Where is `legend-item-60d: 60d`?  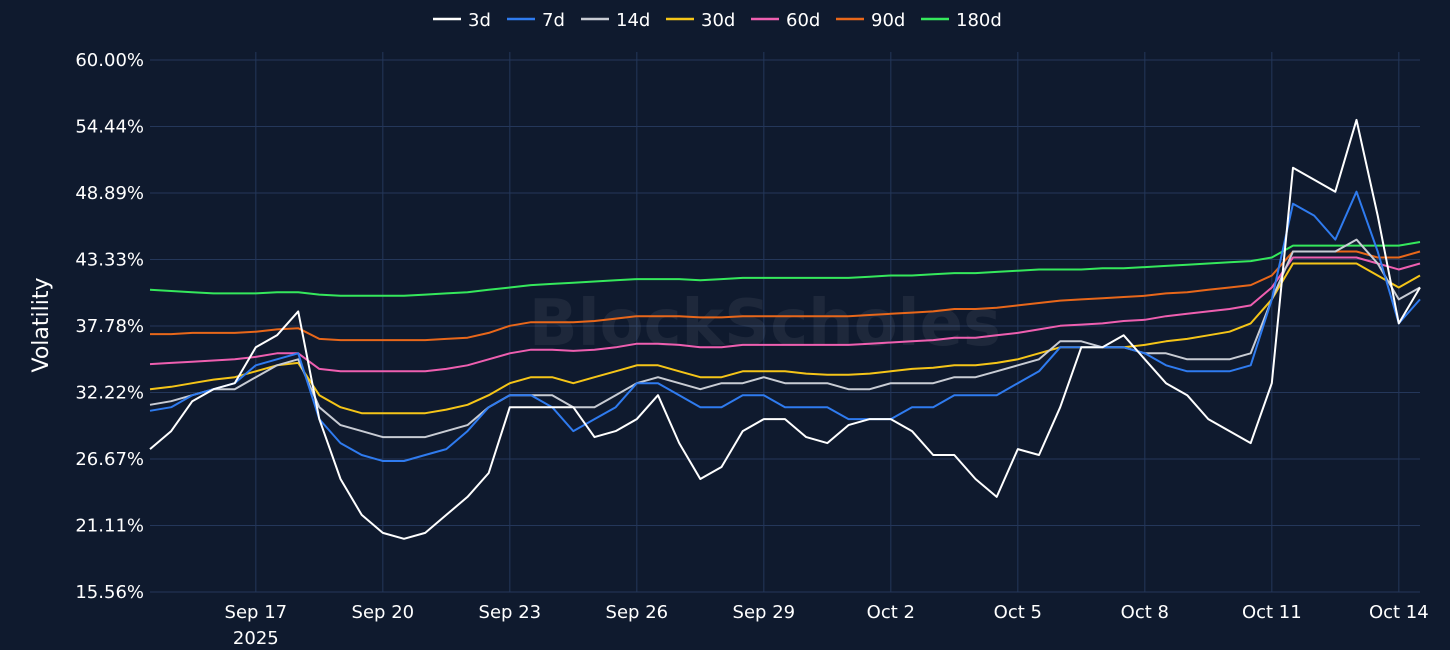 legend-item-60d: 60d is located at coordinates (785, 20).